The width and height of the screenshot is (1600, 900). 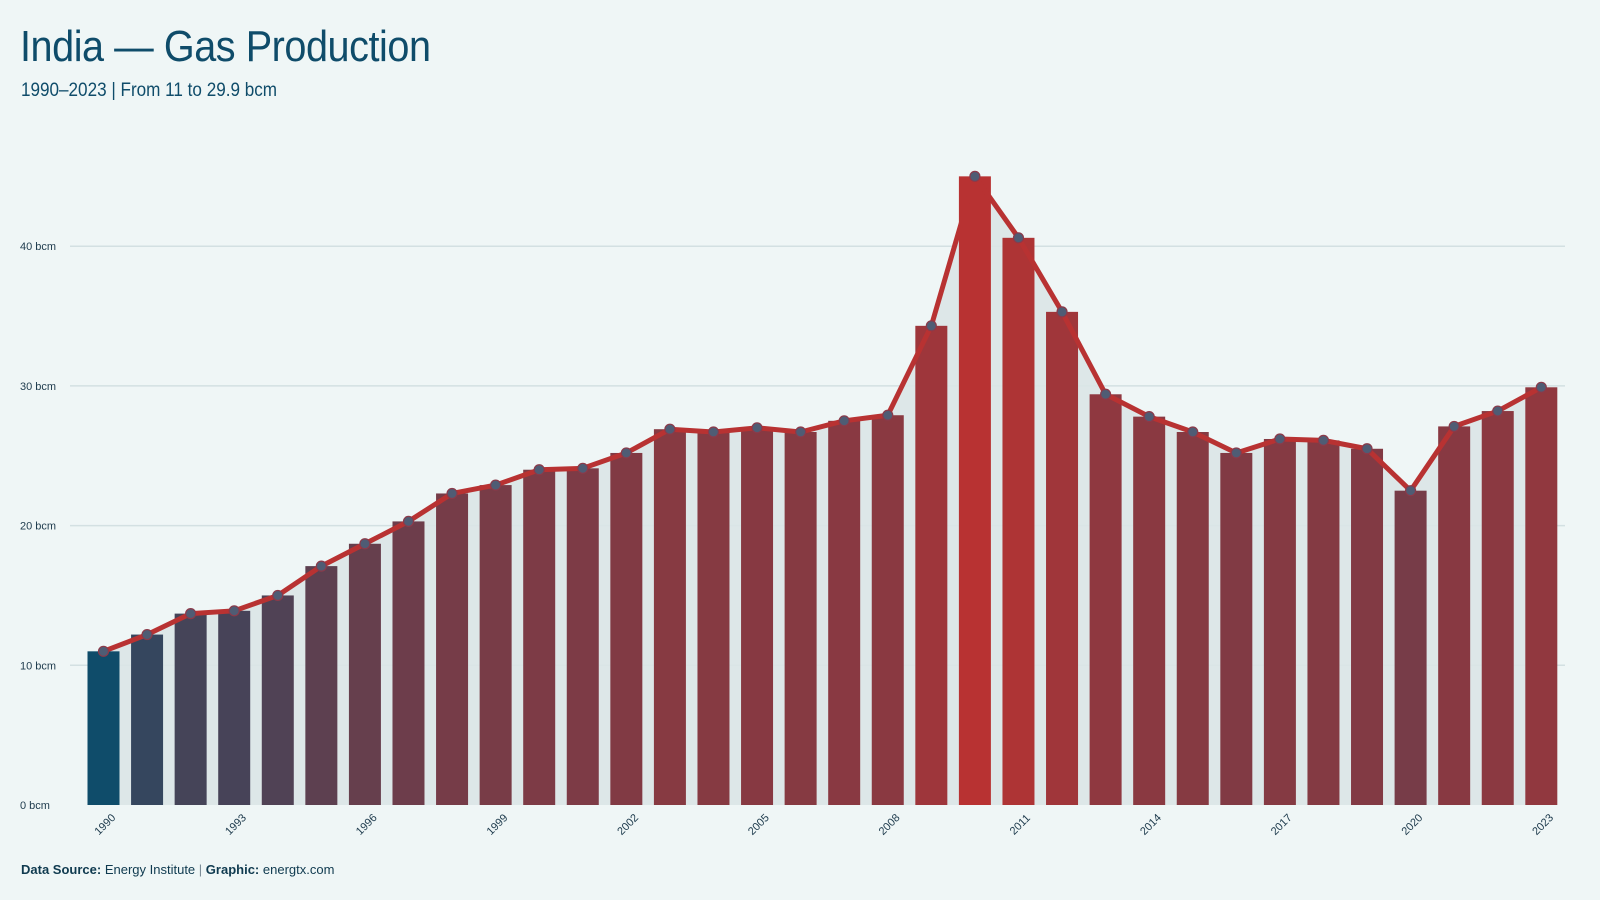 What do you see at coordinates (1323, 440) in the screenshot?
I see `point-2018` at bounding box center [1323, 440].